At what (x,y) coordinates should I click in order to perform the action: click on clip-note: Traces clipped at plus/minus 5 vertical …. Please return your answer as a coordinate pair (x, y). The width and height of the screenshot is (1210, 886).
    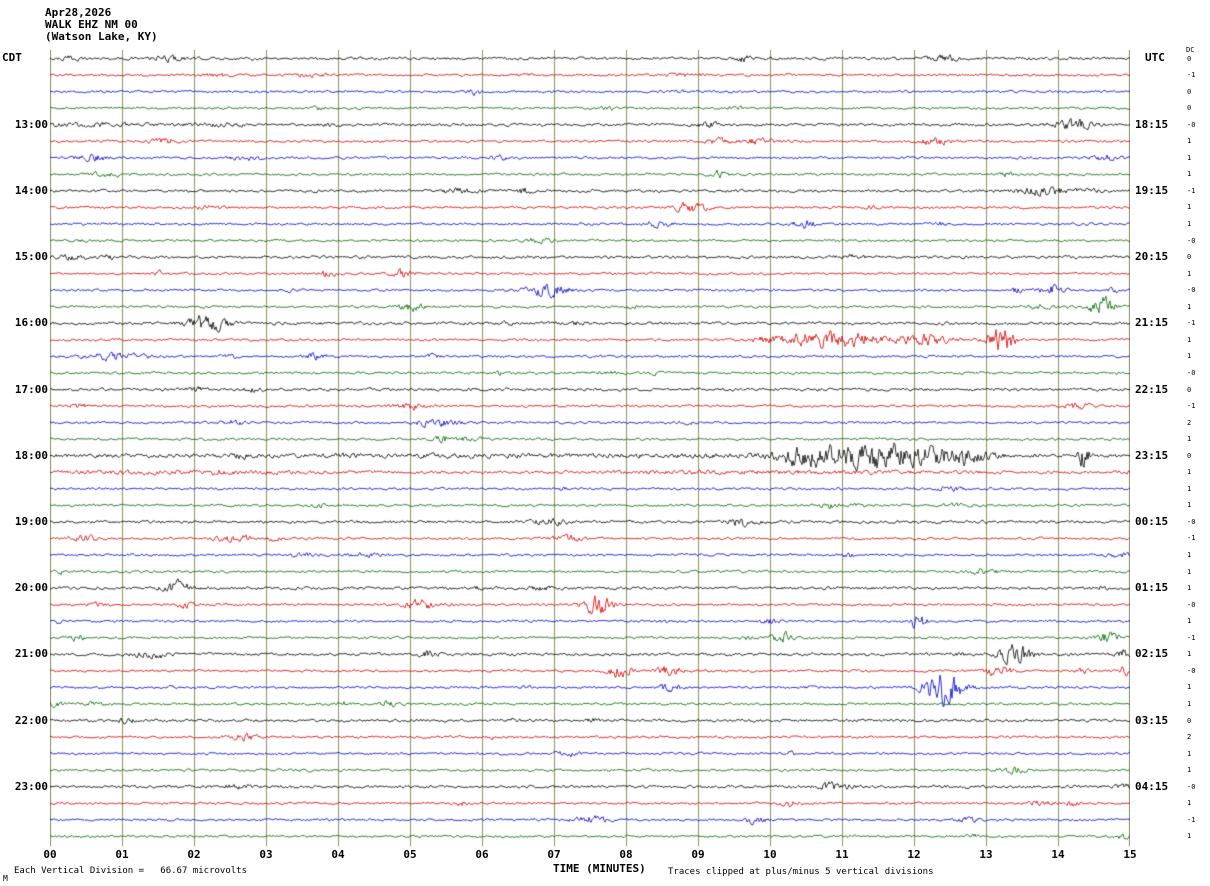
    Looking at the image, I should click on (801, 872).